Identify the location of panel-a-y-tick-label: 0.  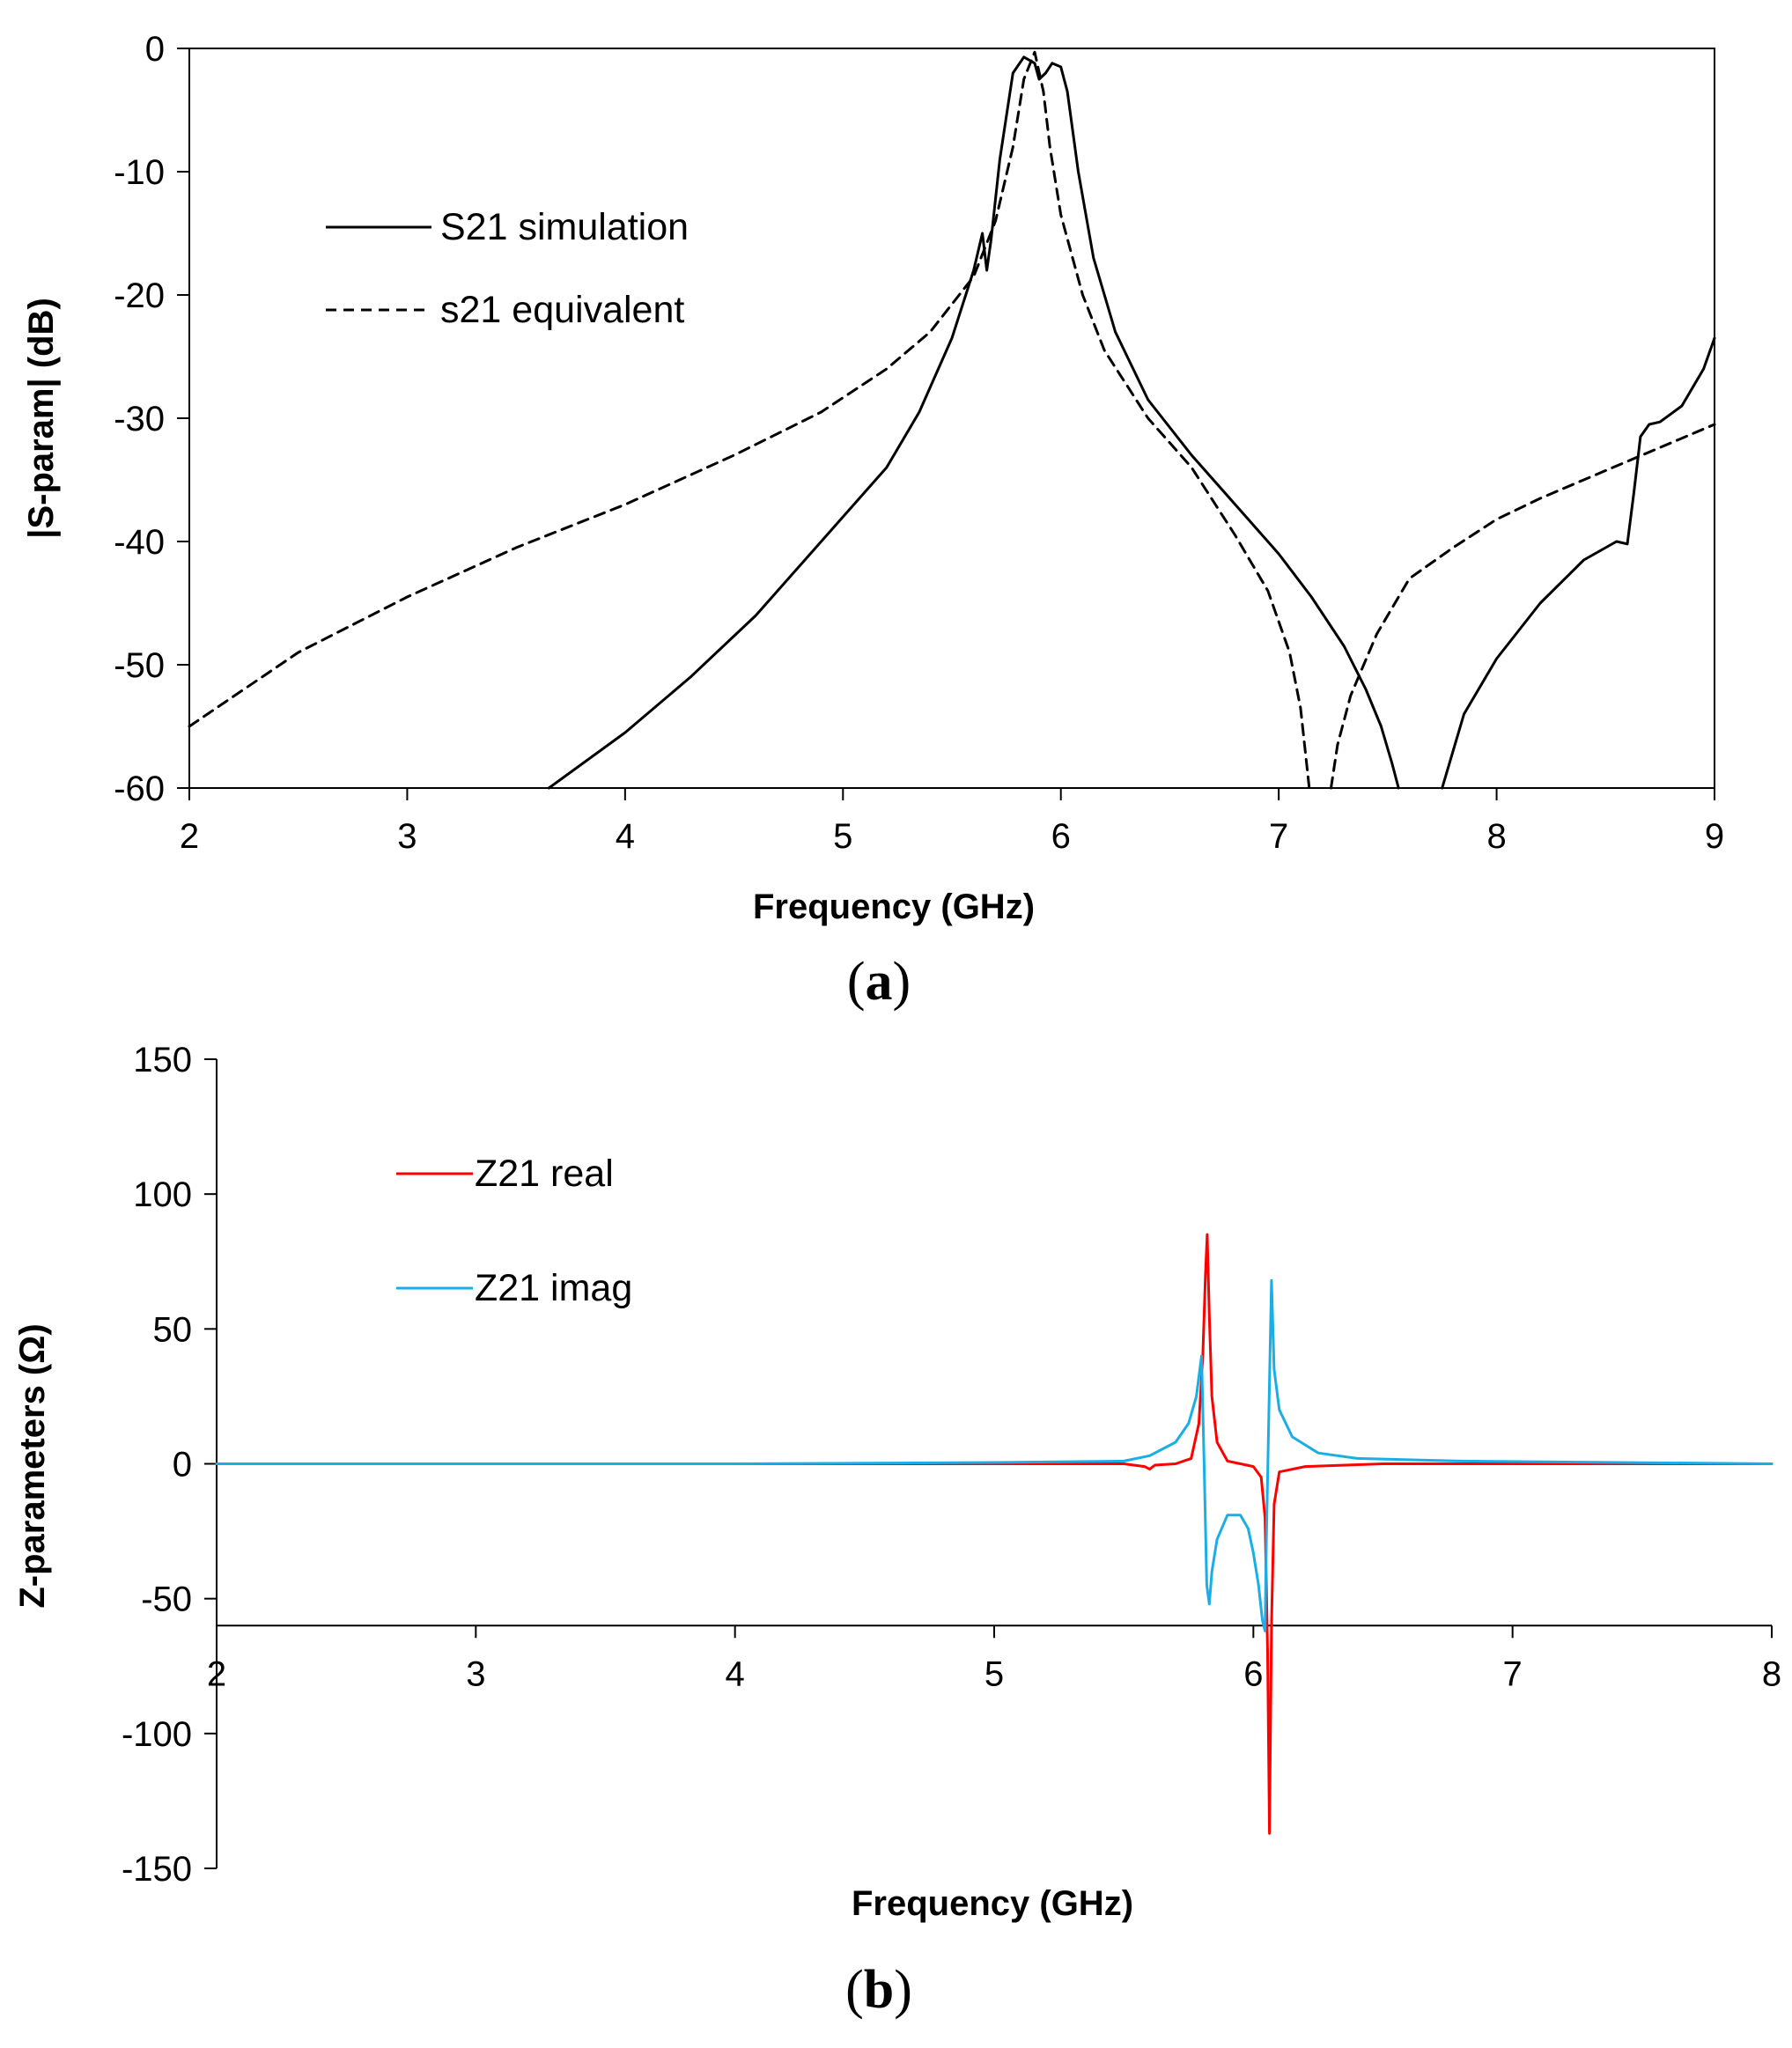
(155, 49).